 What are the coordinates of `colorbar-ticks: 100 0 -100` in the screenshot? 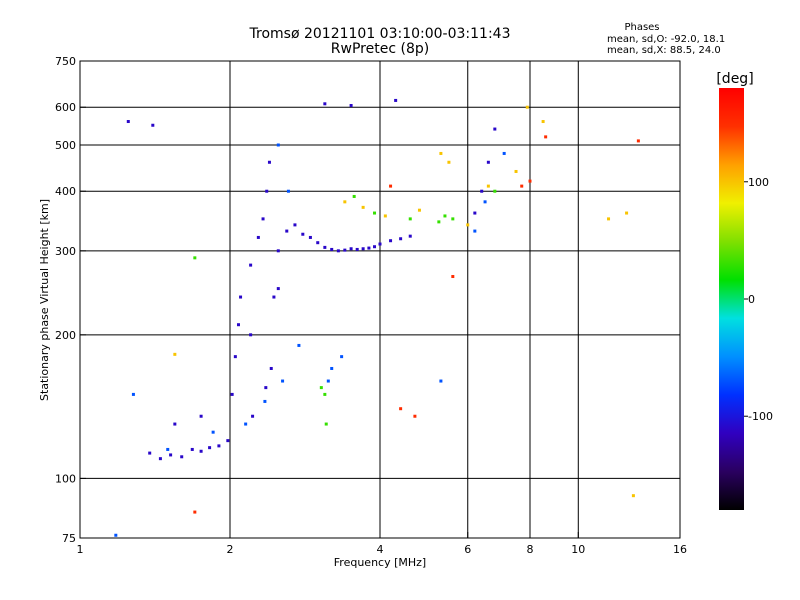 It's located at (758, 299).